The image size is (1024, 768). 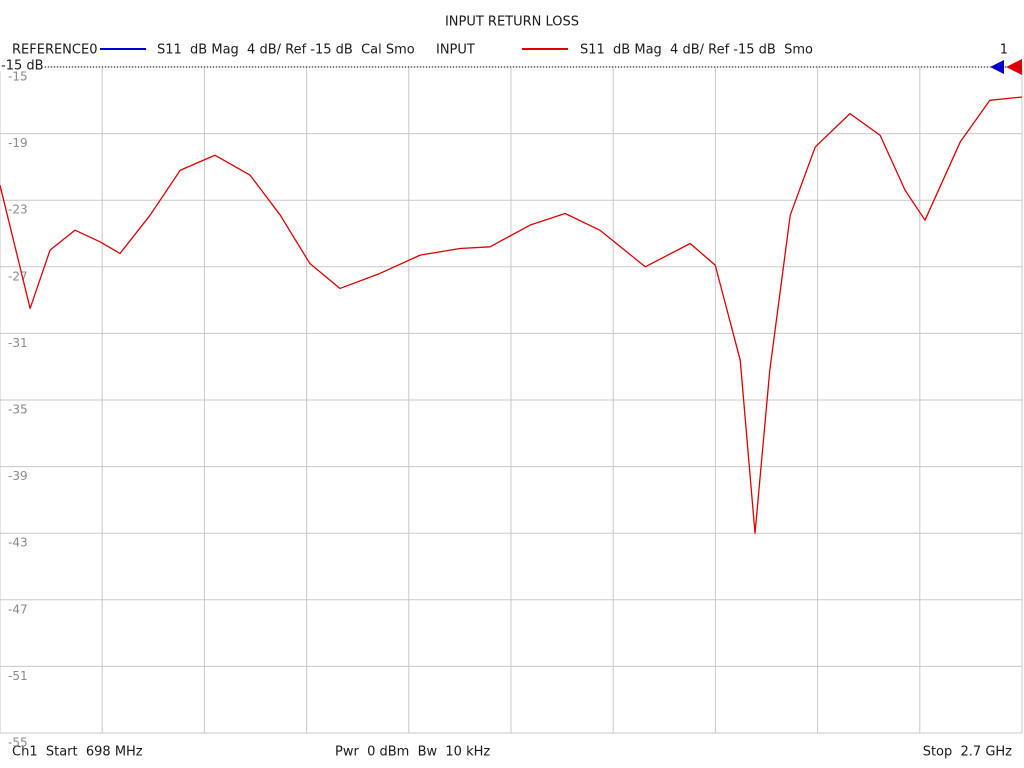 What do you see at coordinates (18, 77) in the screenshot?
I see `y-tick-label: -15` at bounding box center [18, 77].